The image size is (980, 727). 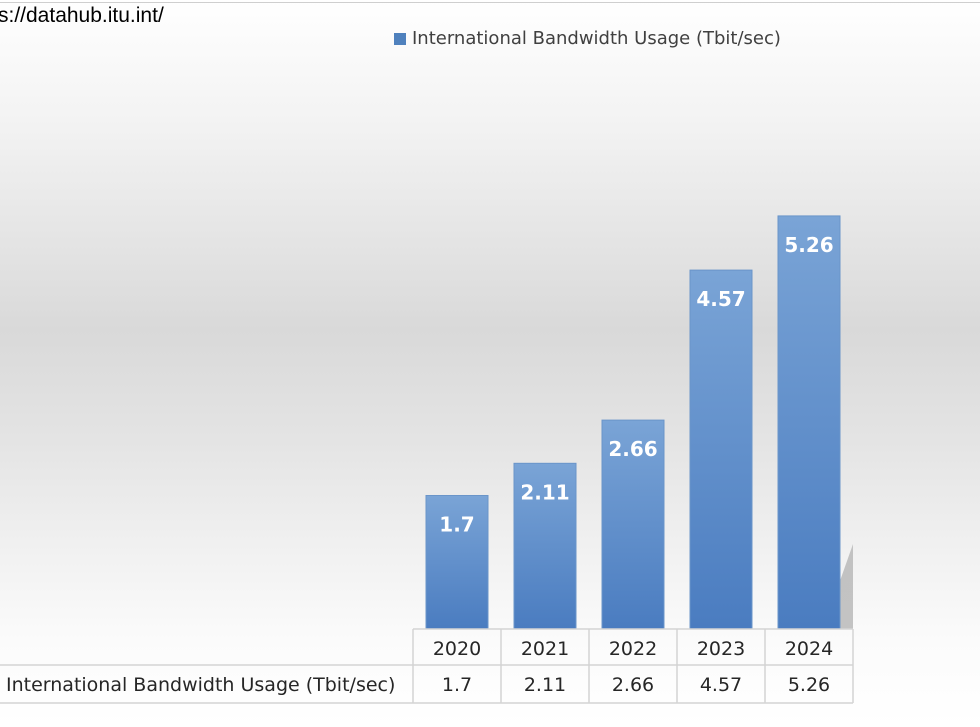 I want to click on data-label-2022: 2.66, so click(x=632, y=449).